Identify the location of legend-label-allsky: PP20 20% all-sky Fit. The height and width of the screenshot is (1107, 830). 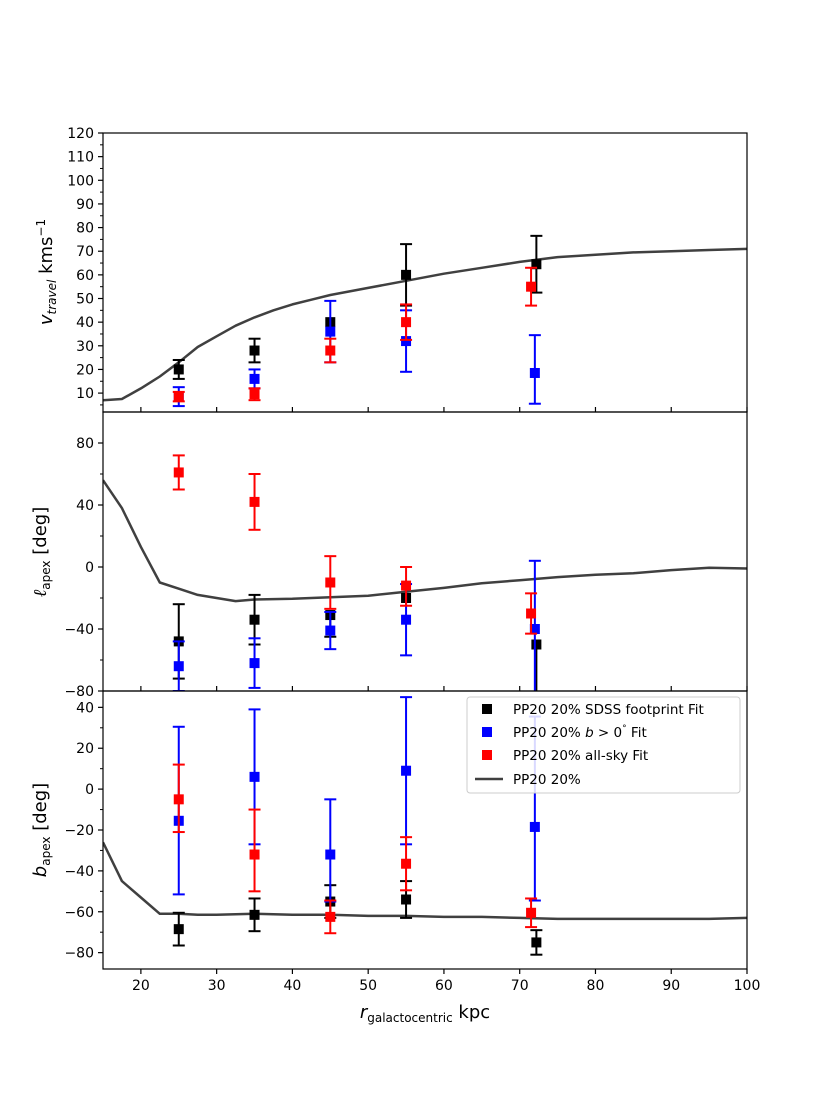
(580, 756).